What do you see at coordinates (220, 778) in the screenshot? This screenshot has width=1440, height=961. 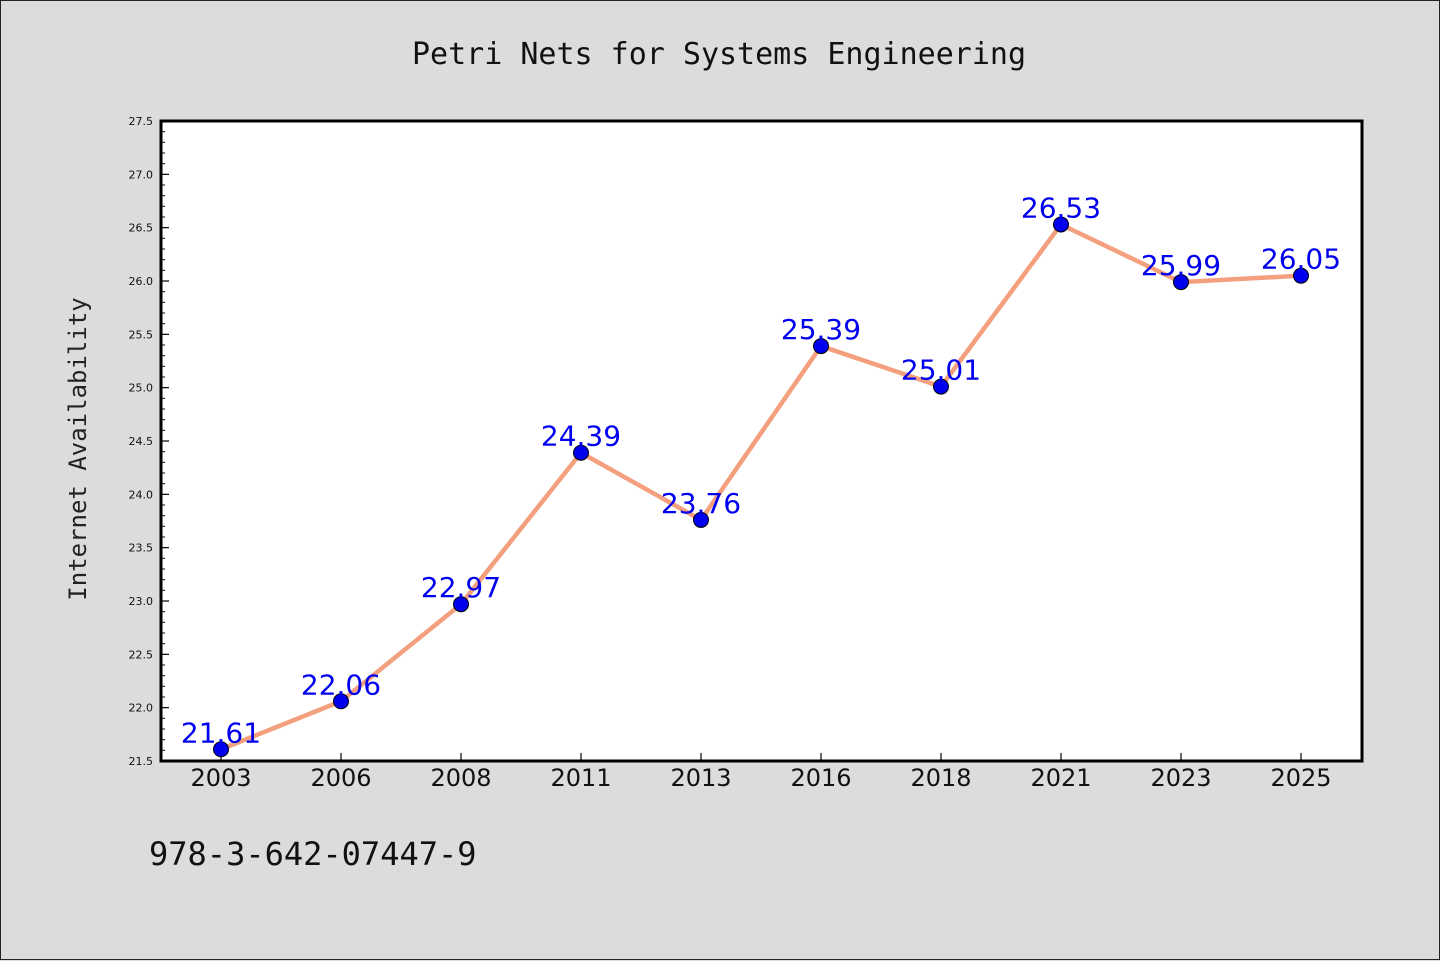 I see `x-tick-label: 2003` at bounding box center [220, 778].